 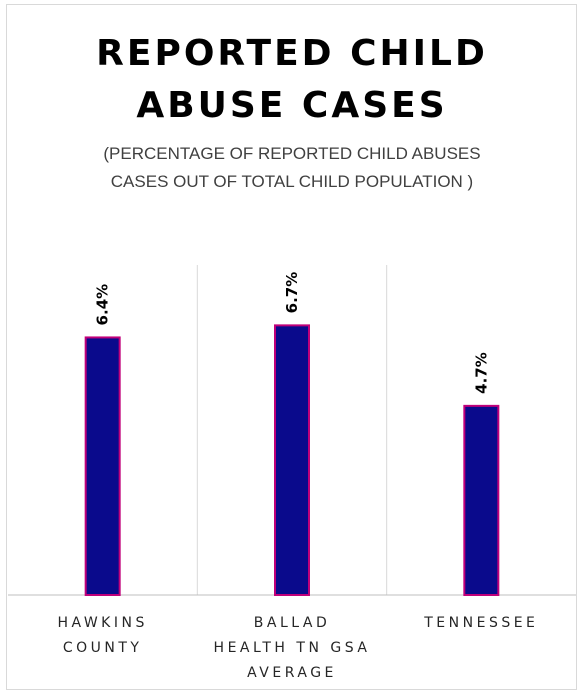 I want to click on x-tick-label-3-line-1: TENNESSEE, so click(x=480, y=623).